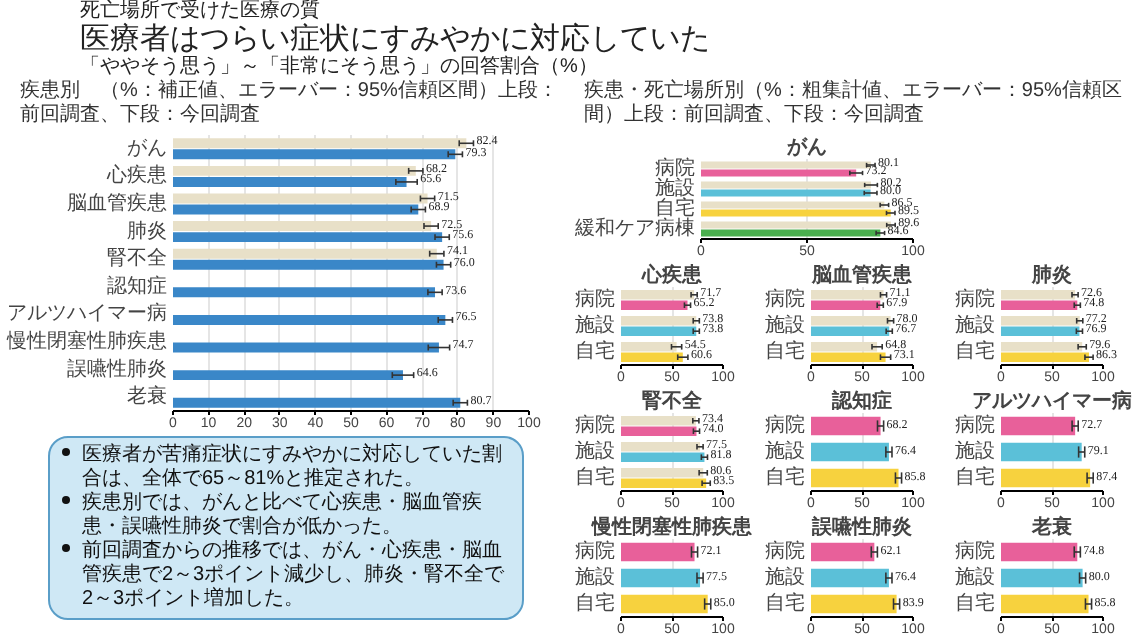 The image size is (1138, 640). Describe the element at coordinates (340, 67) in the screenshot. I see `text: 「ややそう思う」～「非常にそう思う」の回答割合（%）` at that location.